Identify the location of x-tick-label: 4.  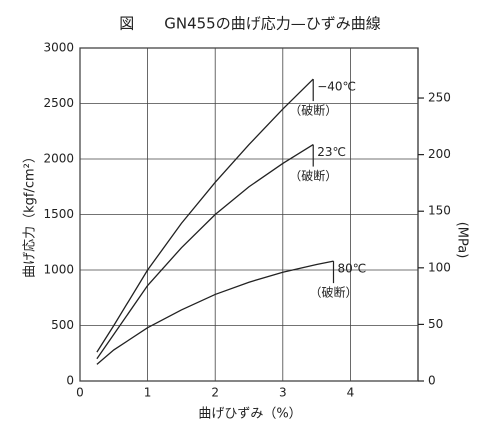
(351, 393).